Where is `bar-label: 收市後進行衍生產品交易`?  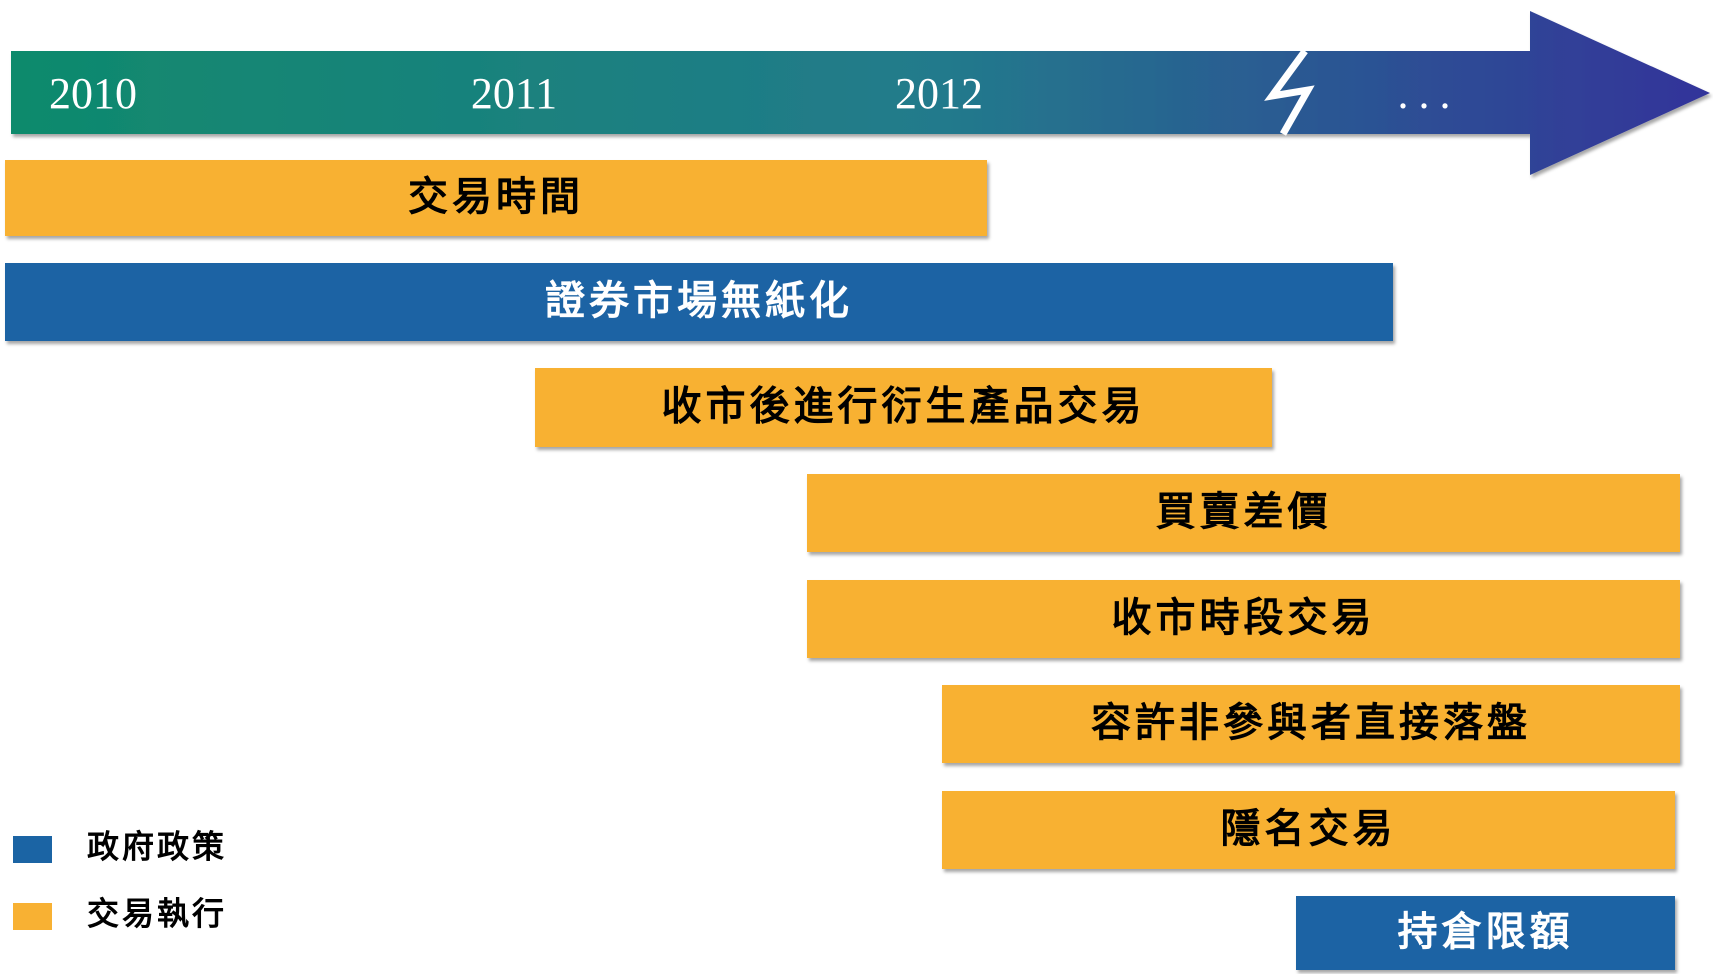 bar-label: 收市後進行衍生產品交易 is located at coordinates (904, 406).